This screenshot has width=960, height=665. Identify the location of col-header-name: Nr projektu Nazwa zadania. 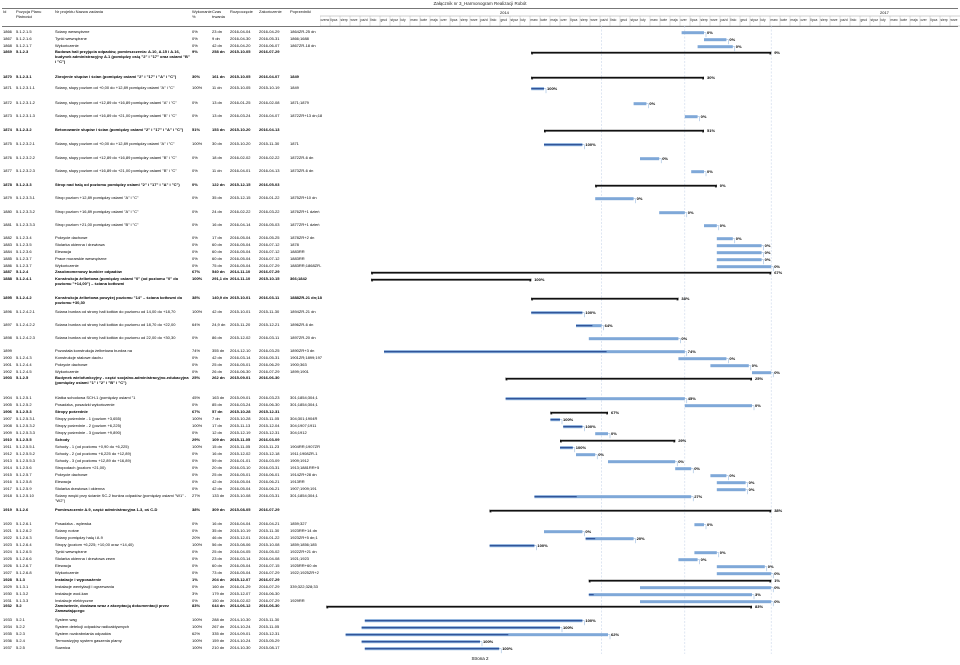
(79, 11).